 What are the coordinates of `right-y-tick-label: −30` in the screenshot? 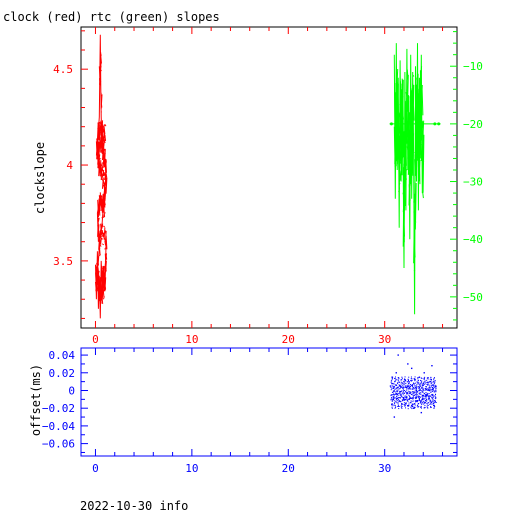 It's located at (473, 182).